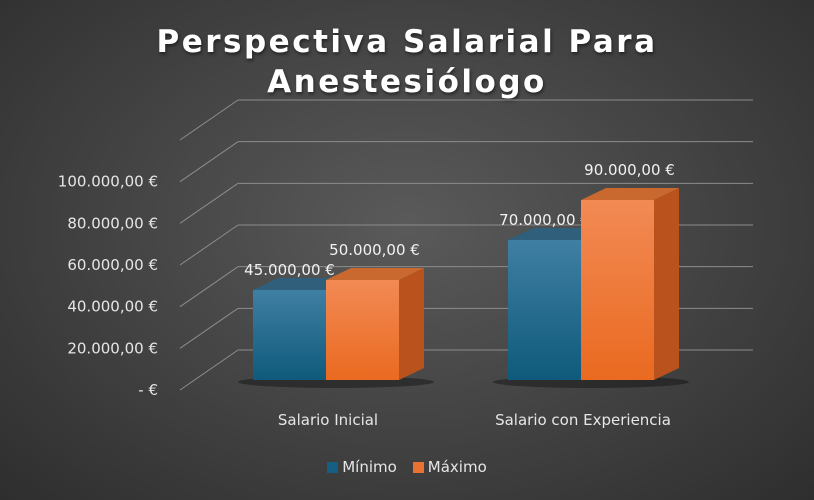  Describe the element at coordinates (112, 265) in the screenshot. I see `y-tick-label-3: 60.000,00 €` at that location.